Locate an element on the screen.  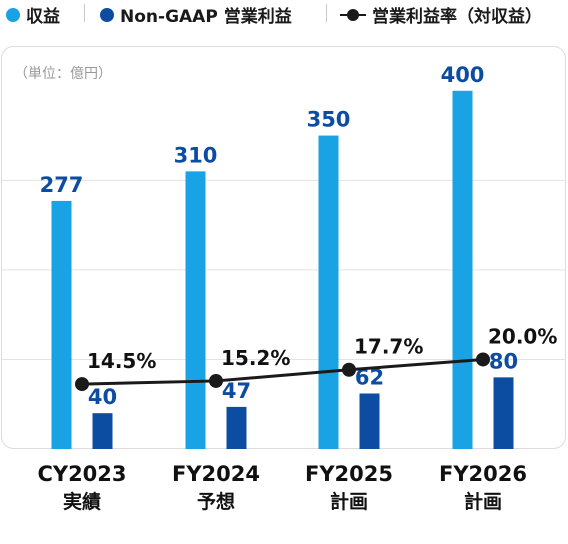
margin-value-label: 15.2% is located at coordinates (255, 358).